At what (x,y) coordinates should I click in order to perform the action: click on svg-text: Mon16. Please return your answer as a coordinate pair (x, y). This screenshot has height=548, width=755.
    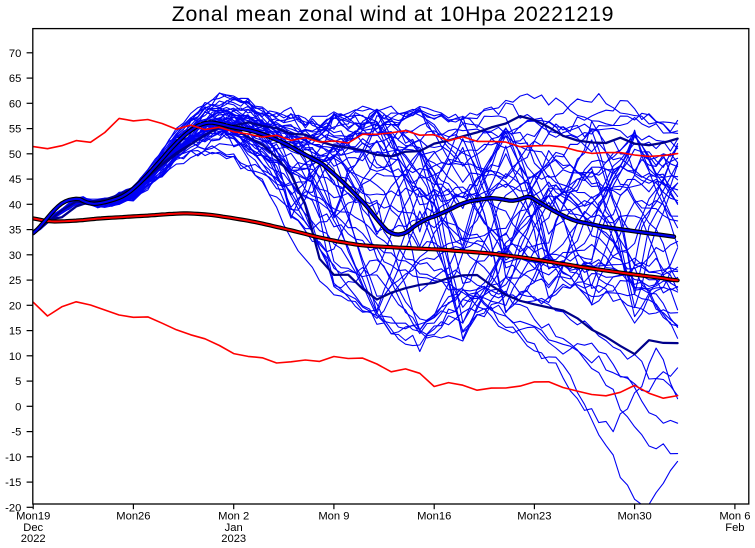
    Looking at the image, I should click on (434, 517).